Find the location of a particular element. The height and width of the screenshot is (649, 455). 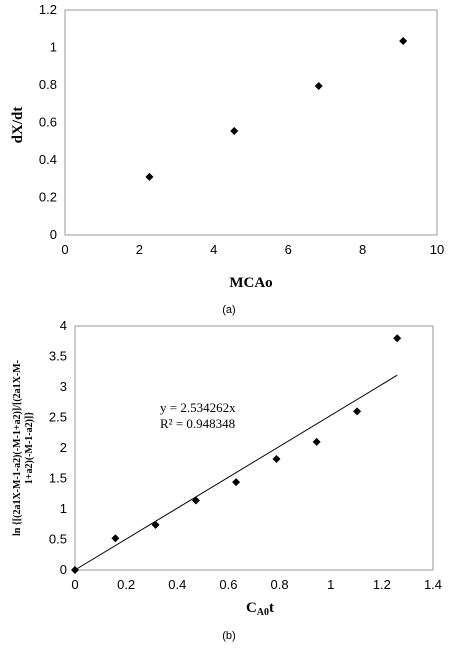

caption-b: (b) is located at coordinates (228, 636).